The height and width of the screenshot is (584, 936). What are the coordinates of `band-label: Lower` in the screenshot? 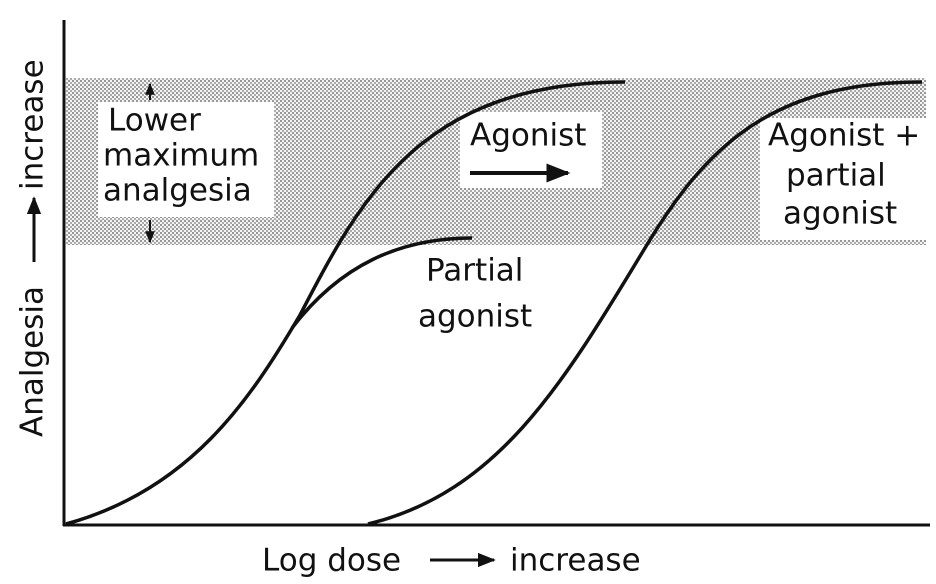 It's located at (154, 121).